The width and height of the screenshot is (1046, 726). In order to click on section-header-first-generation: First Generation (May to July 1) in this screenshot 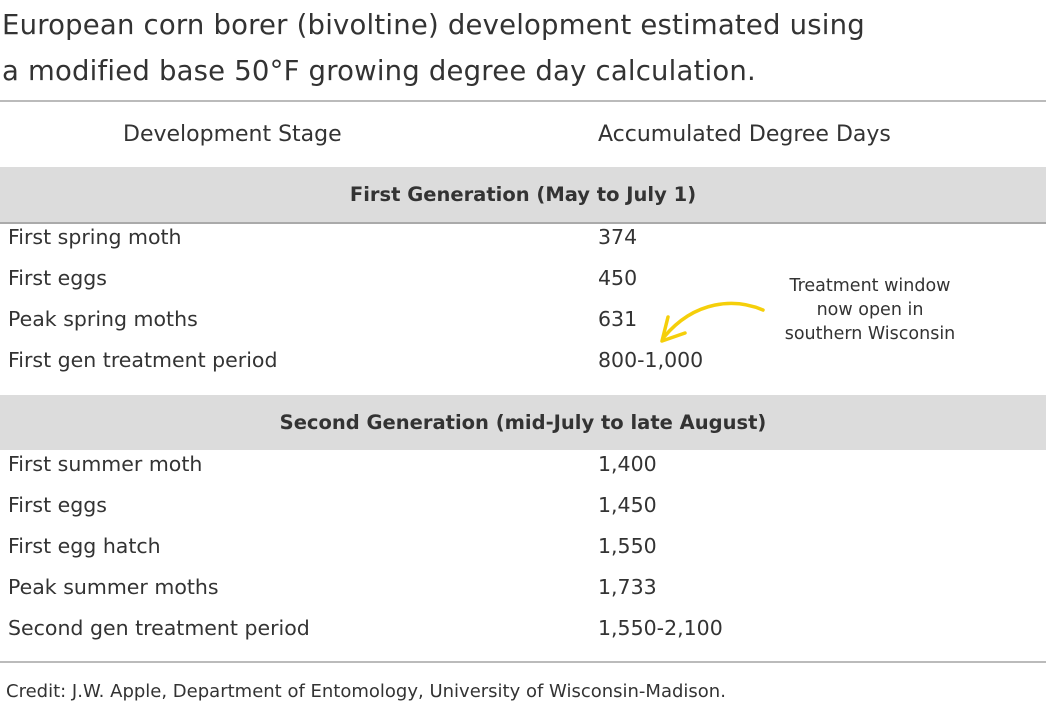, I will do `click(523, 194)`.